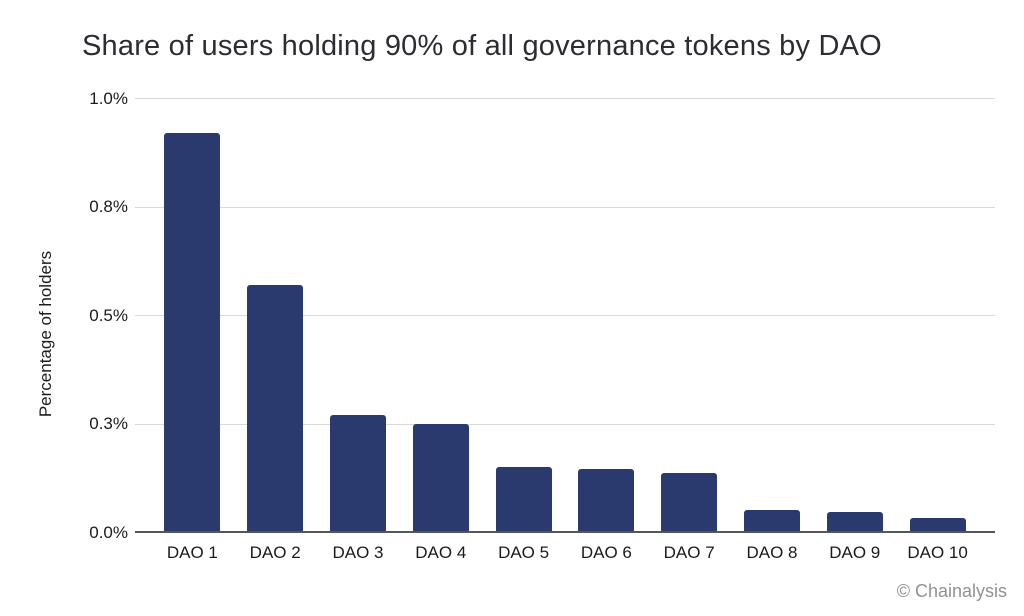  I want to click on y-tick-label: 1.0%, so click(108, 98).